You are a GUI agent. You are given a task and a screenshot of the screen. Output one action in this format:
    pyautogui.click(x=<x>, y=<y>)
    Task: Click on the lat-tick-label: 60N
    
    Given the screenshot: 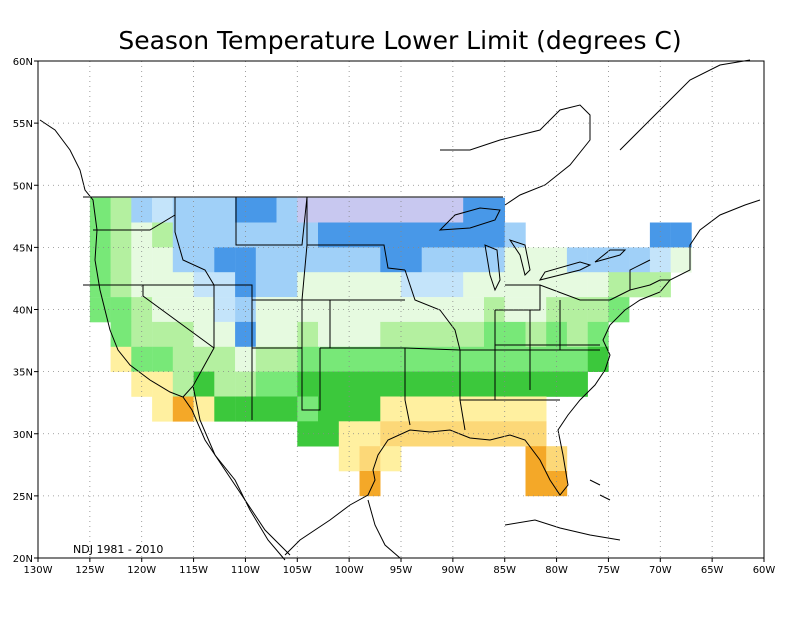 What is the action you would take?
    pyautogui.click(x=23, y=62)
    